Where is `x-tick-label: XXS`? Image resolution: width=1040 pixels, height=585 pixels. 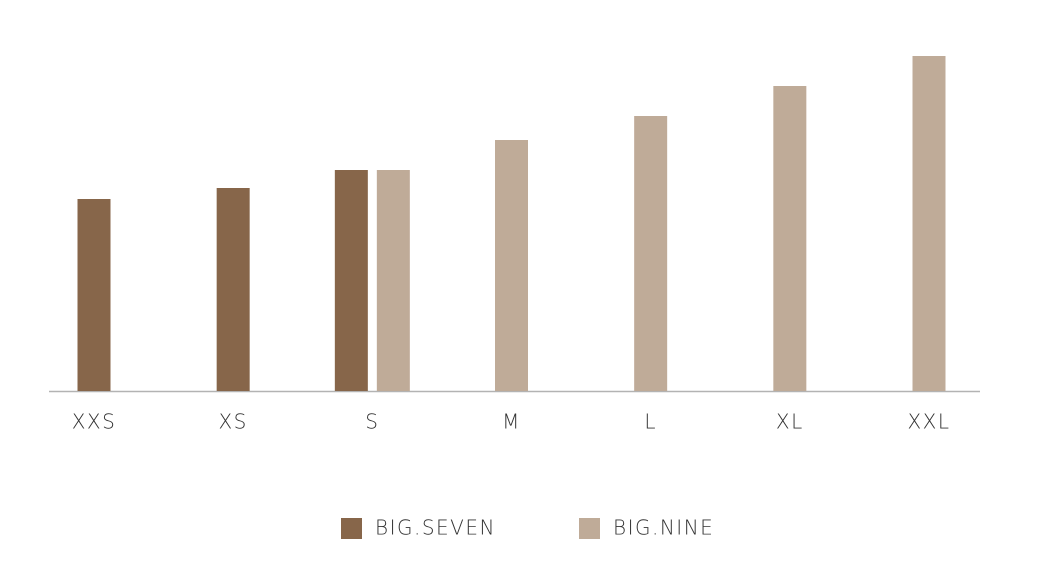
x-tick-label: XXS is located at coordinates (94, 422).